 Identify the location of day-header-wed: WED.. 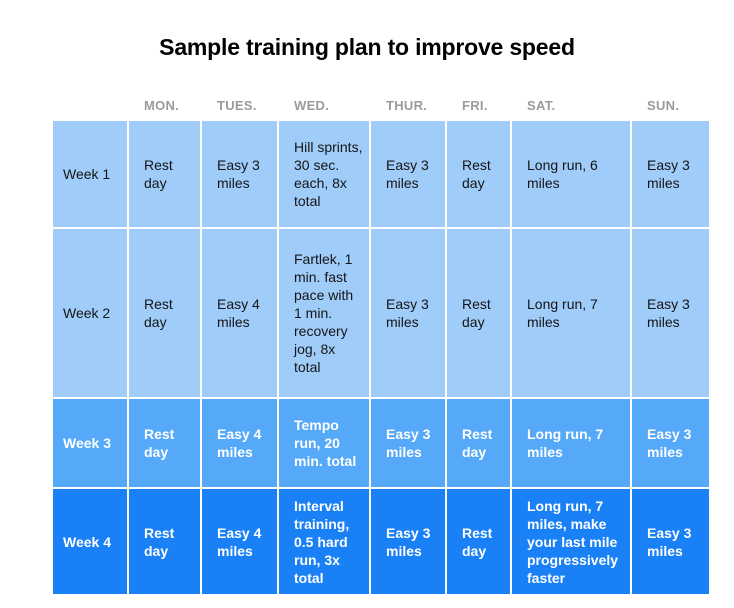
(324, 105).